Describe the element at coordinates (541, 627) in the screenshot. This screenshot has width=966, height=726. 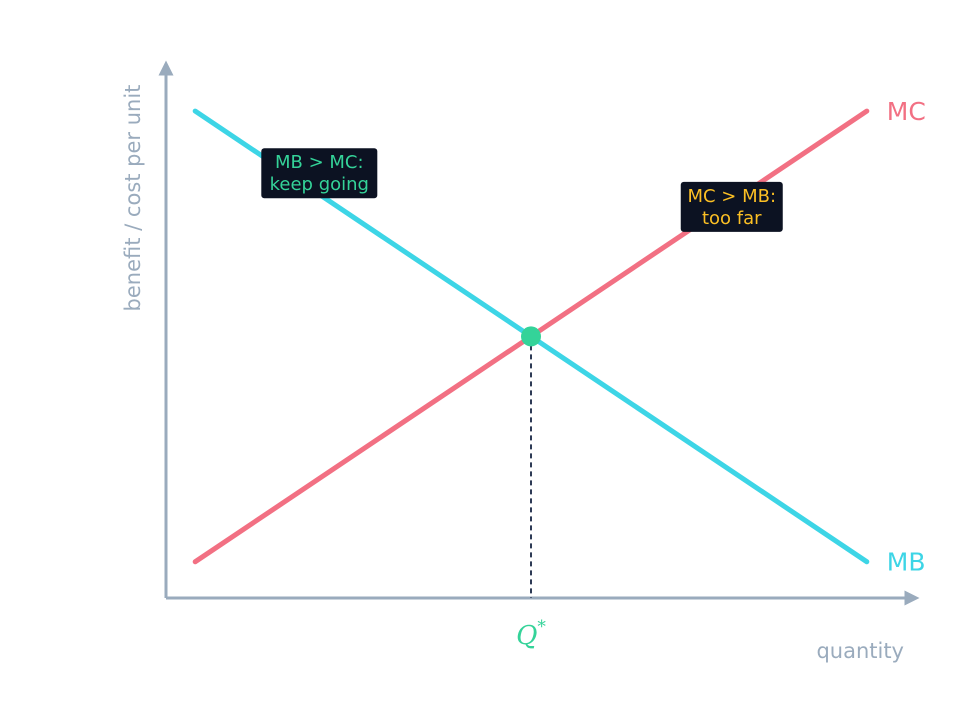
I see `equilibrium-tick-superscript: *` at that location.